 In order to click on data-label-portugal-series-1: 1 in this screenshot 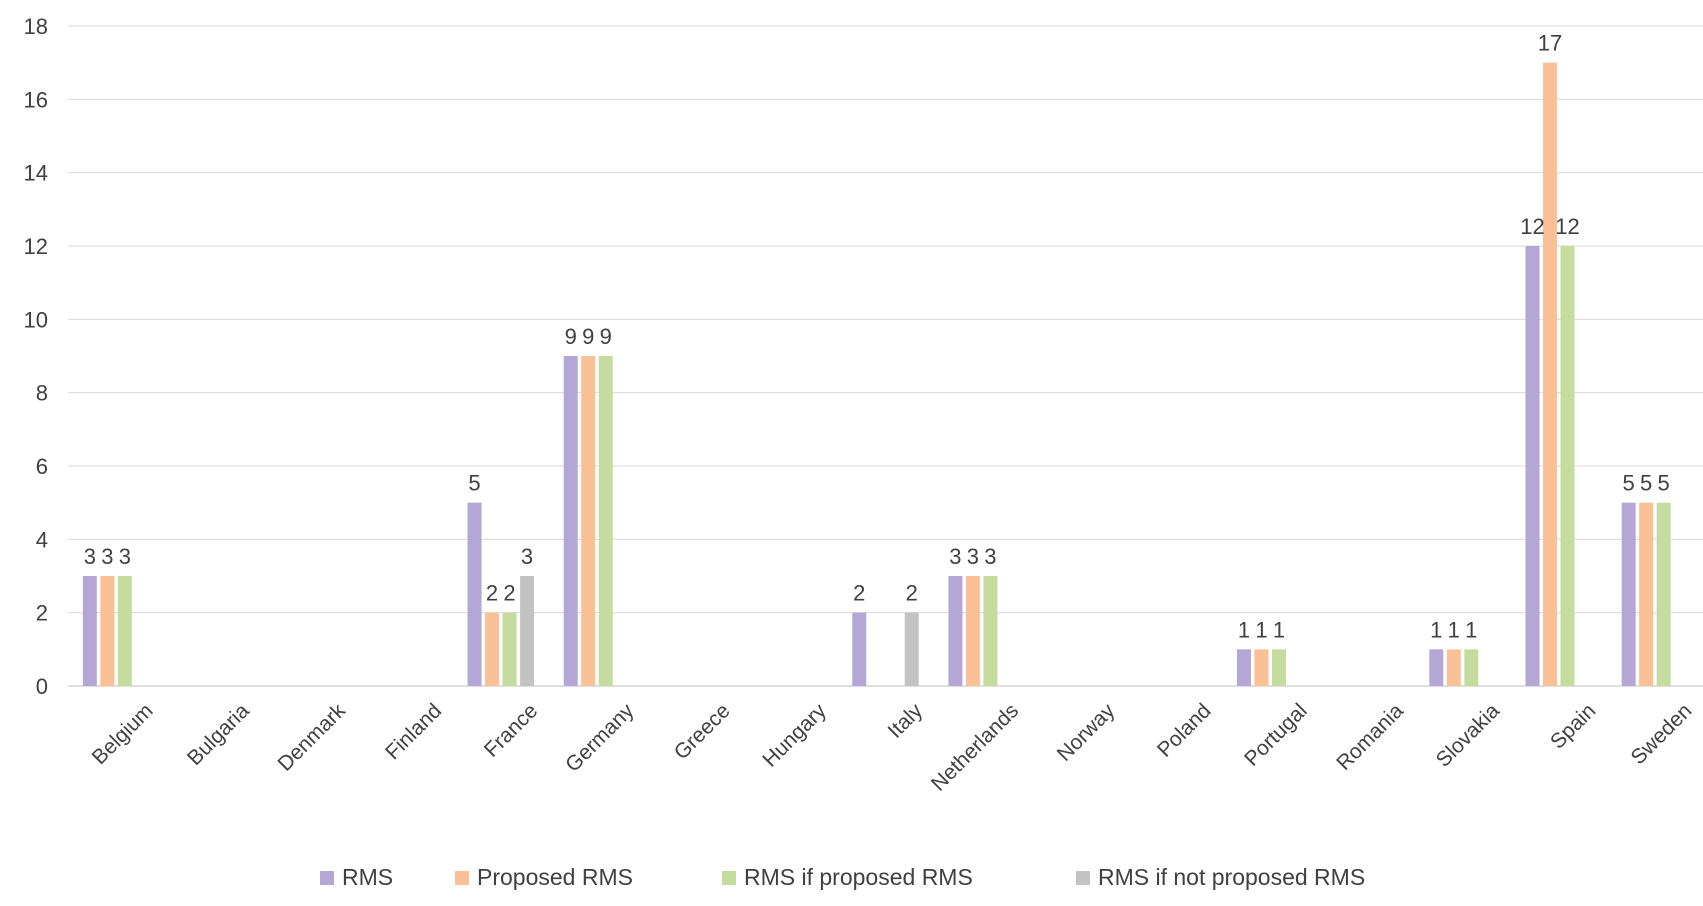, I will do `click(1244, 629)`.